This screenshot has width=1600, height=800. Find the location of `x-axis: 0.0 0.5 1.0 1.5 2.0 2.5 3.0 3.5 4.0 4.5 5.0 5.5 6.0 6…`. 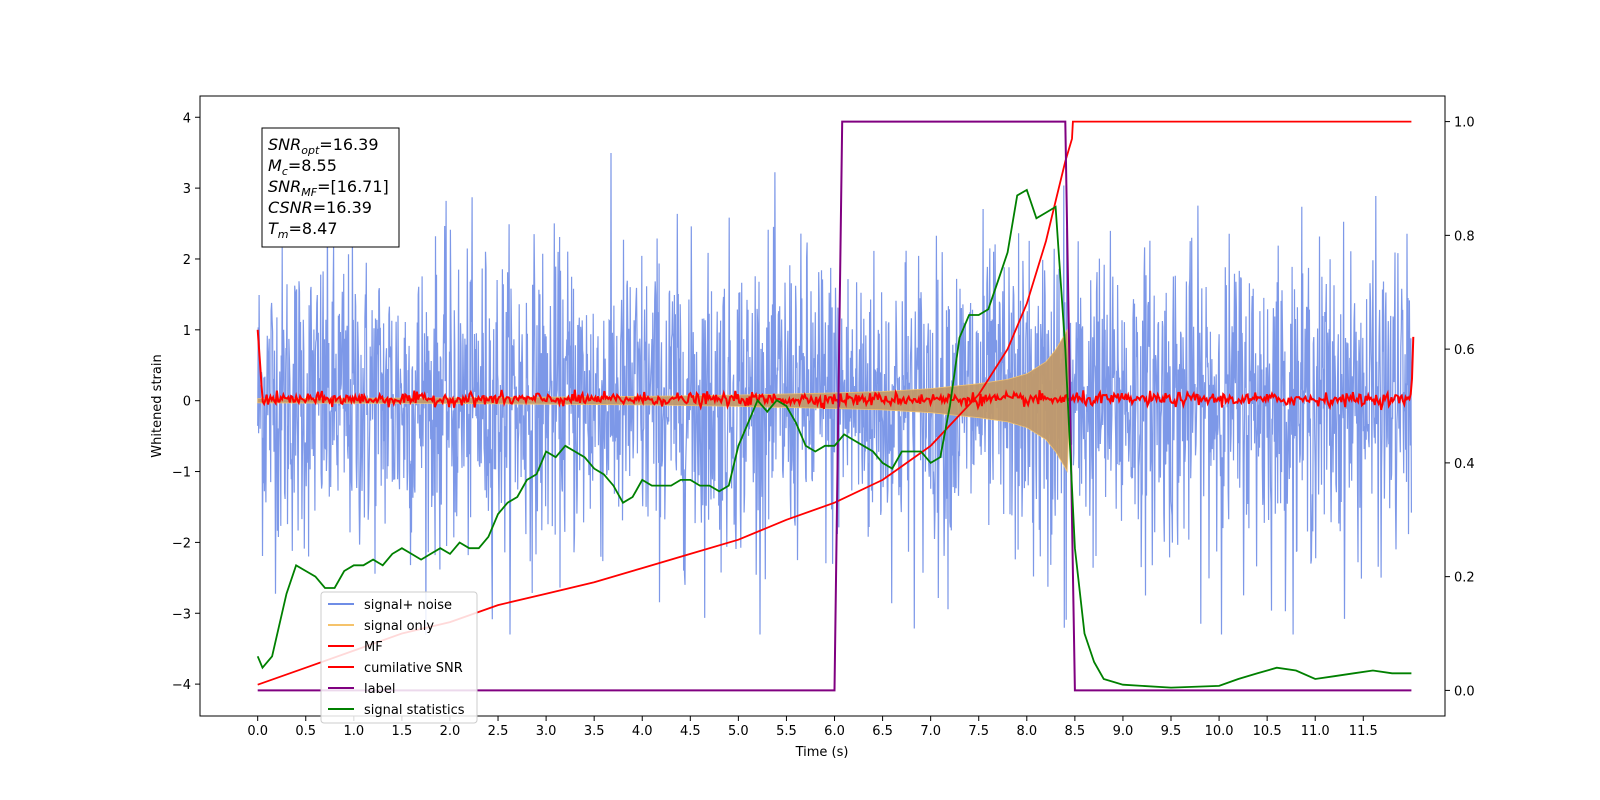

x-axis: 0.0 0.5 1.0 1.5 2.0 2.5 3.0 3.5 4.0 4.5 5.0 5.5 6.0 6… is located at coordinates (812, 727).